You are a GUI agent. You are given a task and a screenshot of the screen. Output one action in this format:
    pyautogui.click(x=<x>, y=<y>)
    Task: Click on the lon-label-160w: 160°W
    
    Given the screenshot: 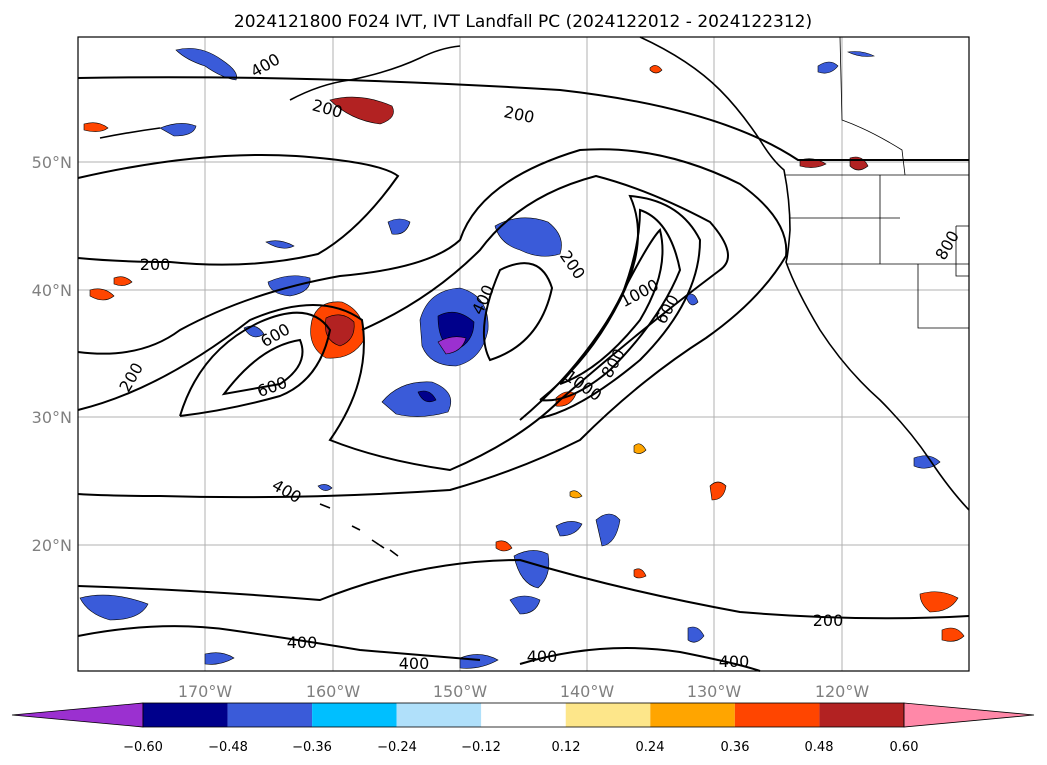 What is the action you would take?
    pyautogui.click(x=333, y=691)
    